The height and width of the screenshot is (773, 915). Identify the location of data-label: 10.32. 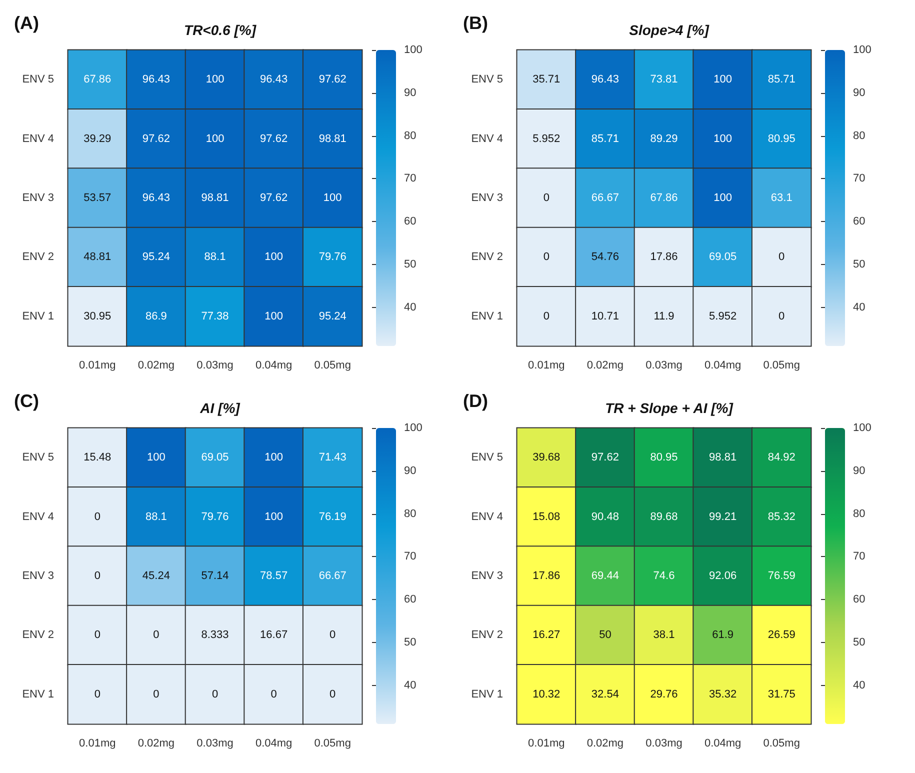
(546, 694).